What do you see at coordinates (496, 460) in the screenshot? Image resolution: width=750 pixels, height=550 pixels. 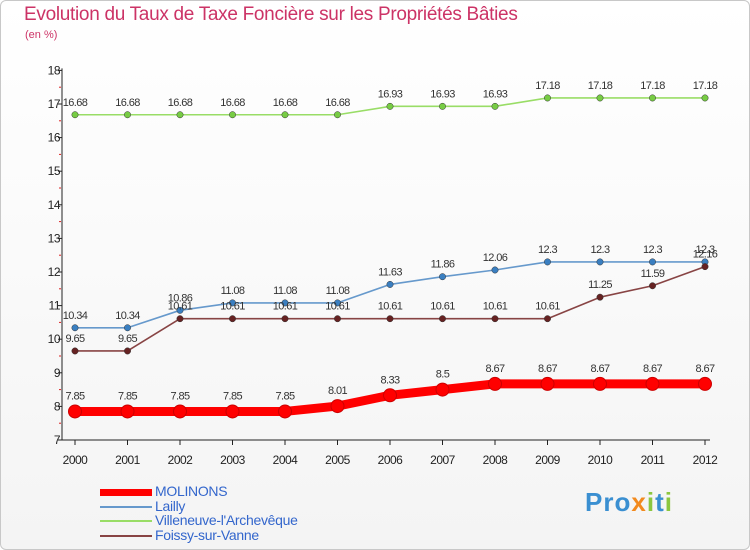 I see `x-tick-label: 2008` at bounding box center [496, 460].